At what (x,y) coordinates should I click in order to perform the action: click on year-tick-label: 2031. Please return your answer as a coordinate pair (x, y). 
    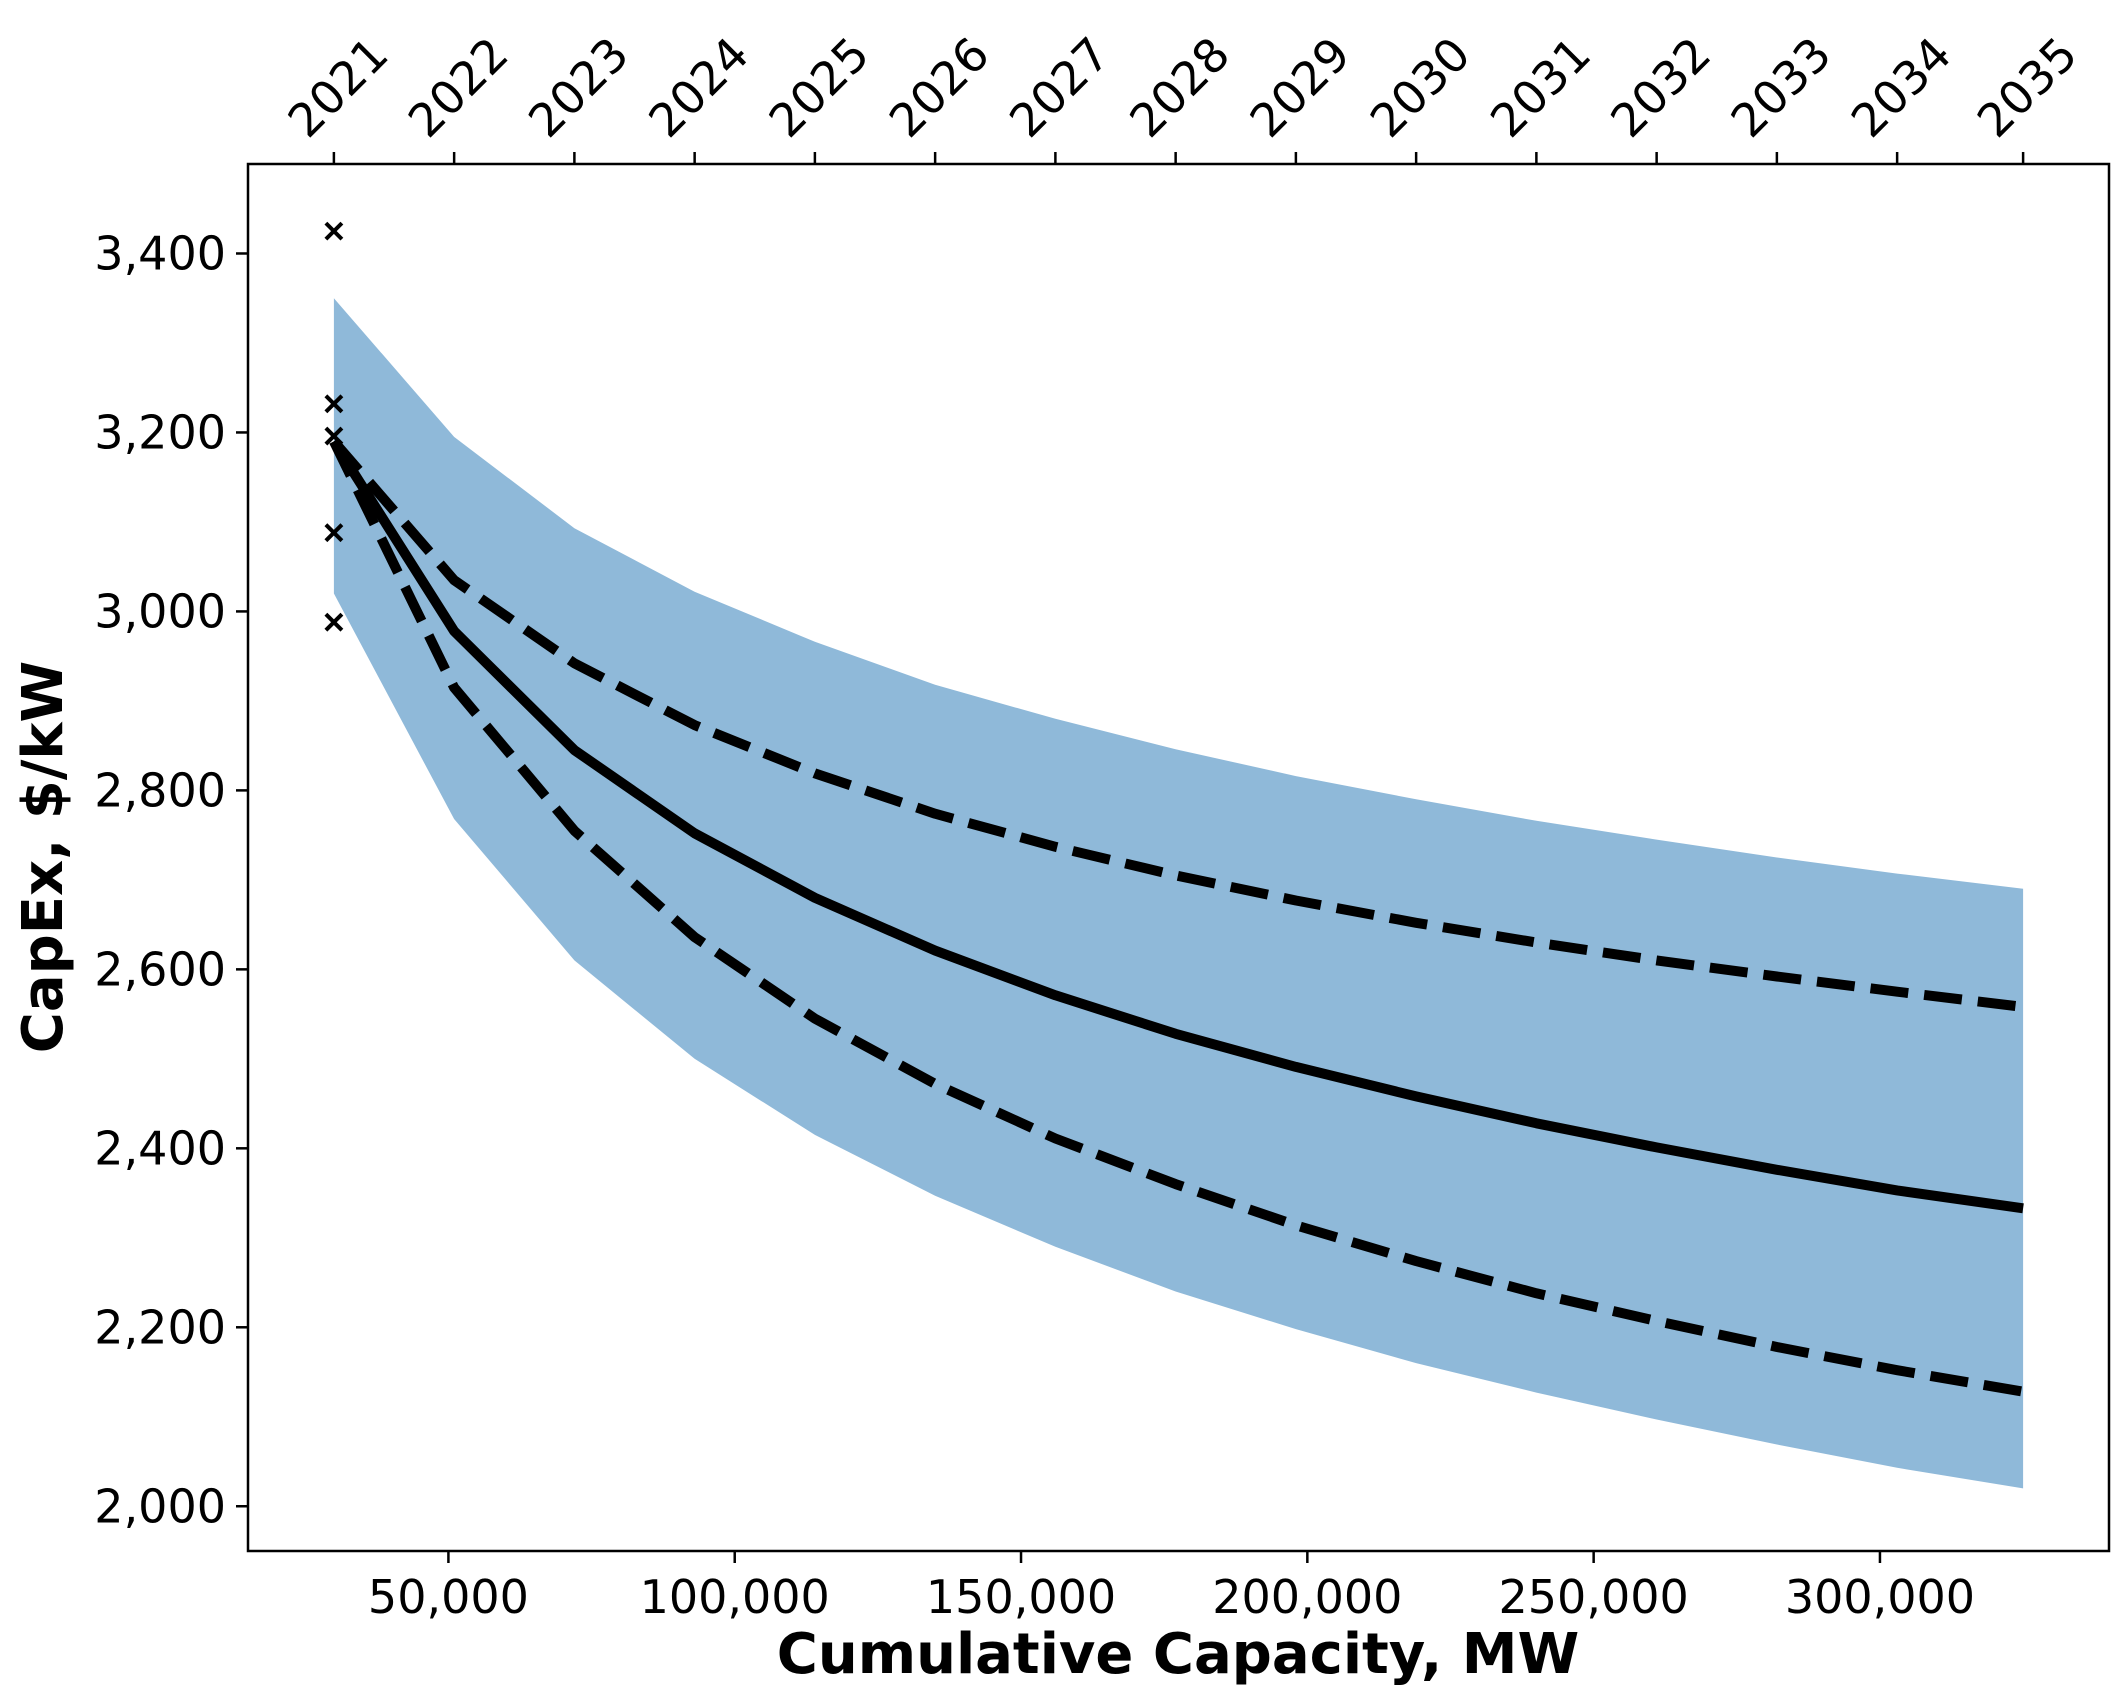
    Looking at the image, I should click on (1540, 87).